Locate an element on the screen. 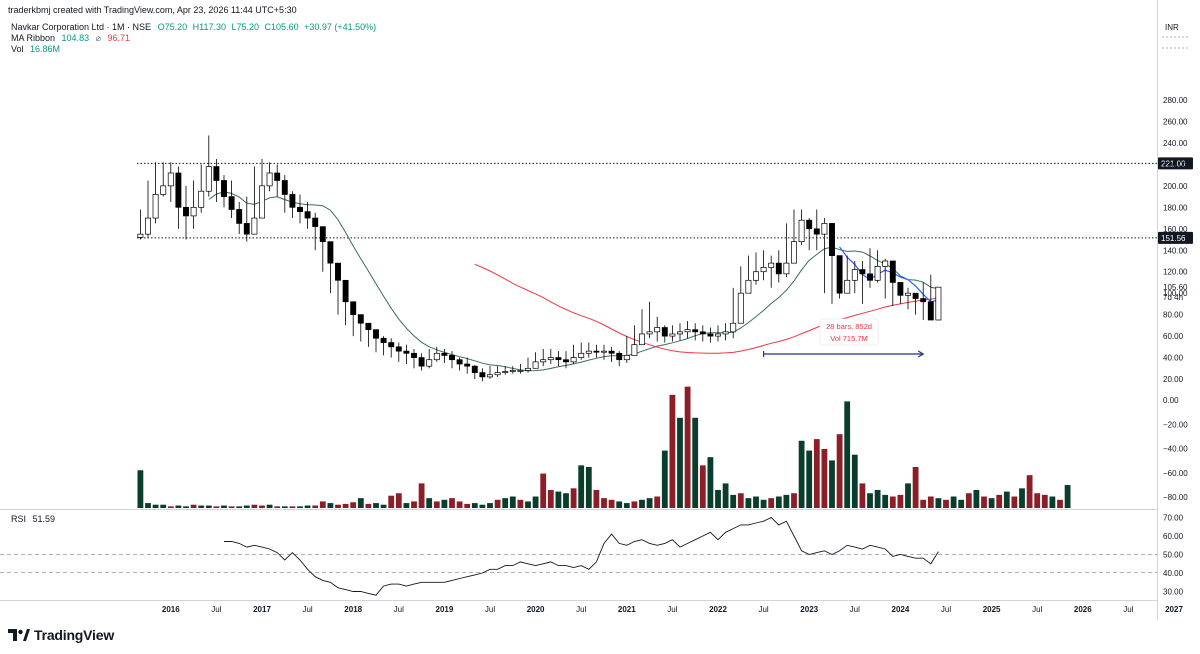 This screenshot has width=1200, height=654. volume-axis-label: −40.00 is located at coordinates (1175, 449).